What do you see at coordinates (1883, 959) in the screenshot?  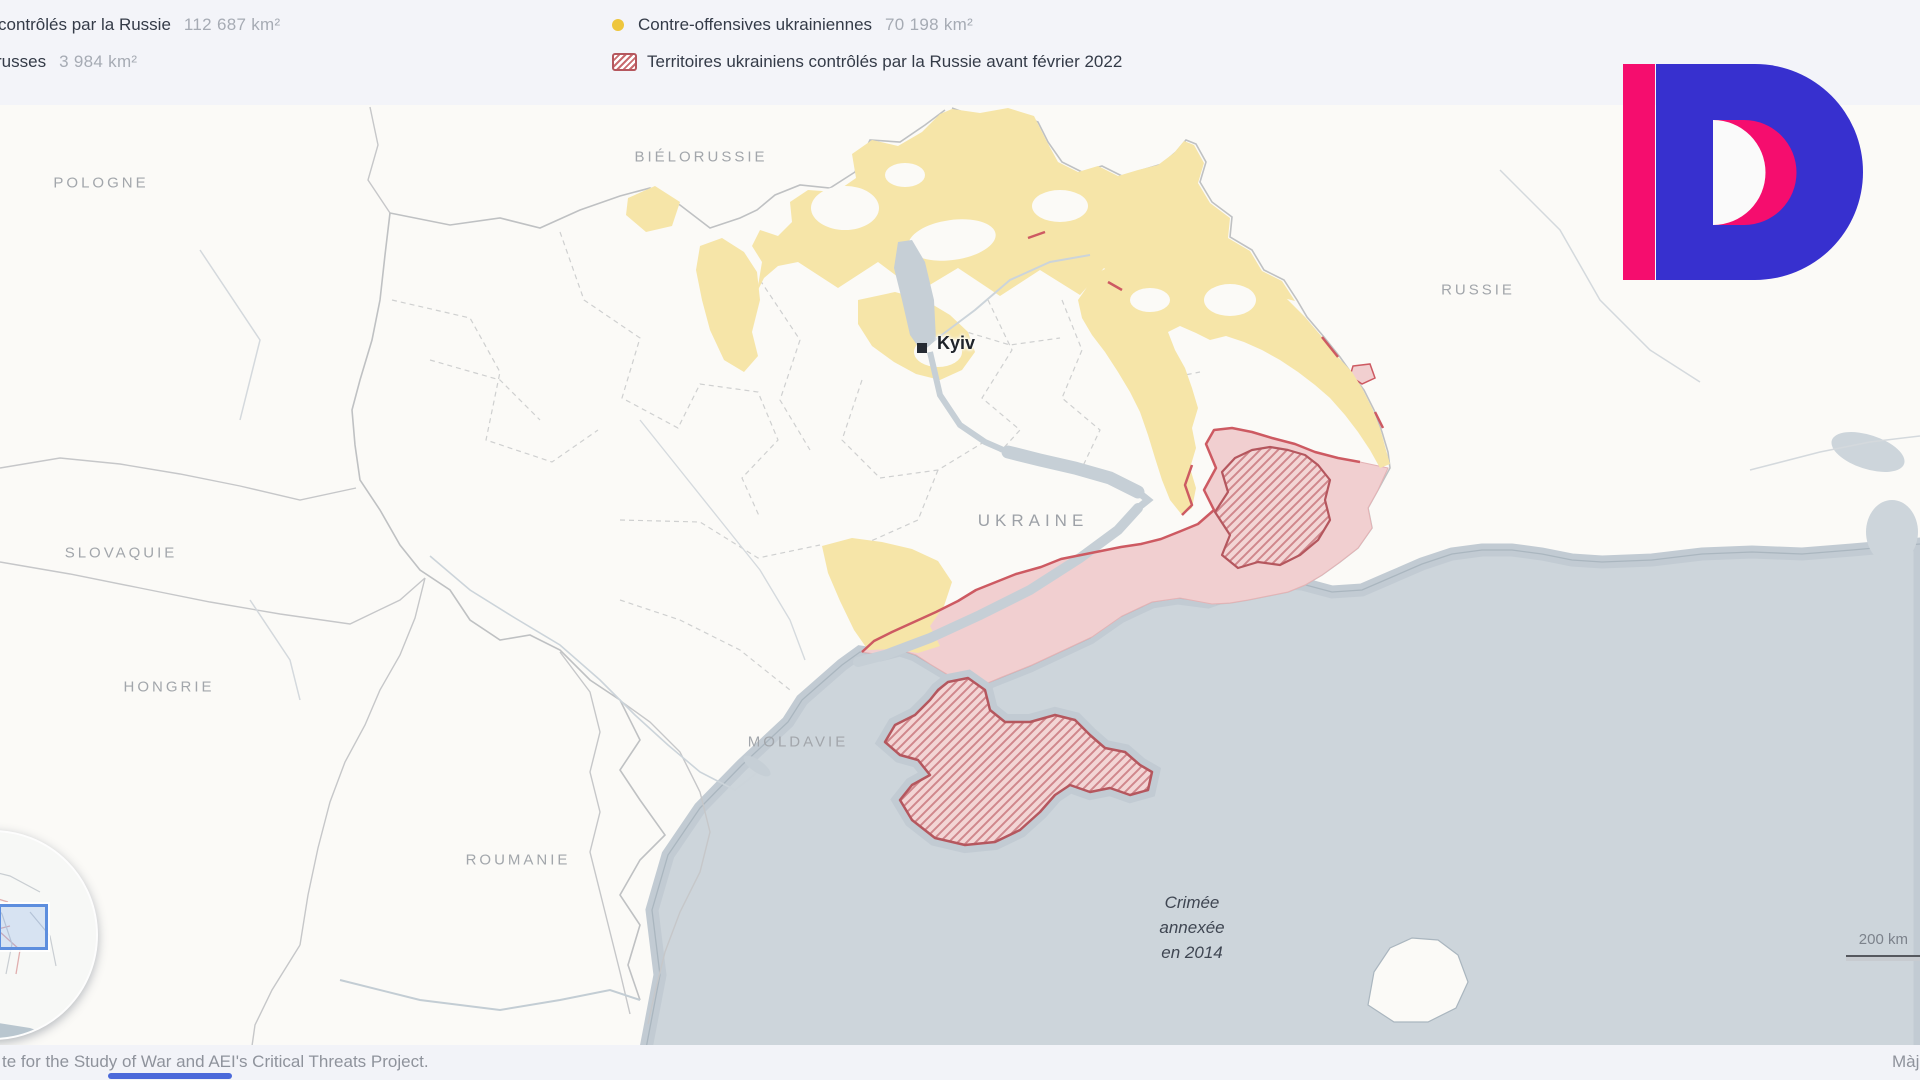 I see `scale-bar-track` at bounding box center [1883, 959].